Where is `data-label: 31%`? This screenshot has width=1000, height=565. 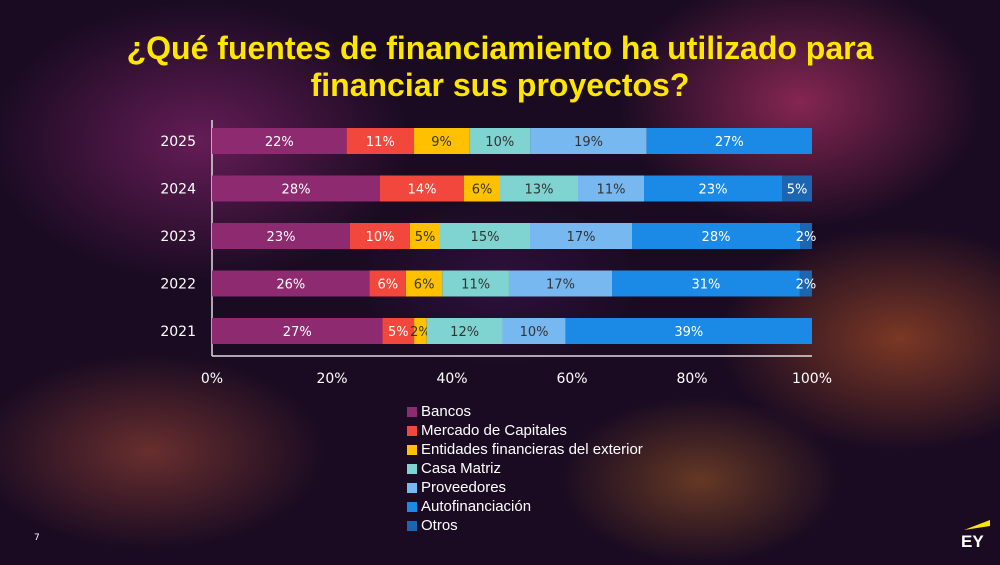 data-label: 31% is located at coordinates (705, 285).